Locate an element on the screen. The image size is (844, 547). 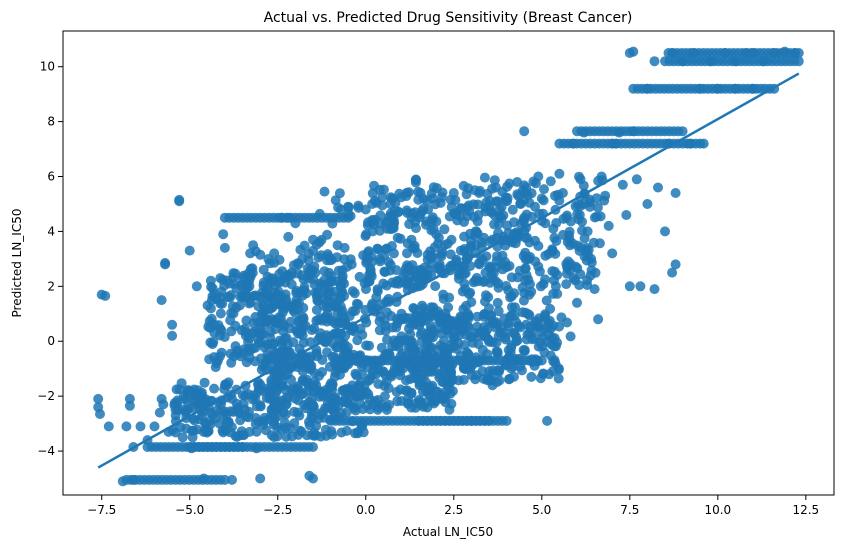
y-tick-label: 2 is located at coordinates (51, 286).